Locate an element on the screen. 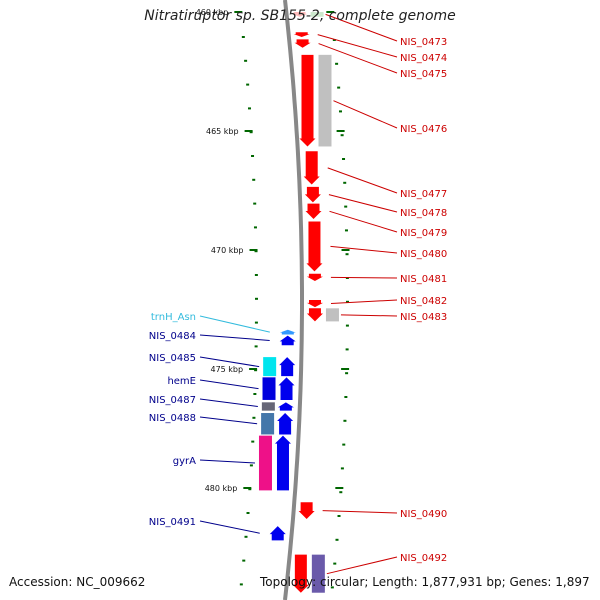 This screenshot has height=600, width=600. gene-label: NIS_0478 is located at coordinates (423, 213).